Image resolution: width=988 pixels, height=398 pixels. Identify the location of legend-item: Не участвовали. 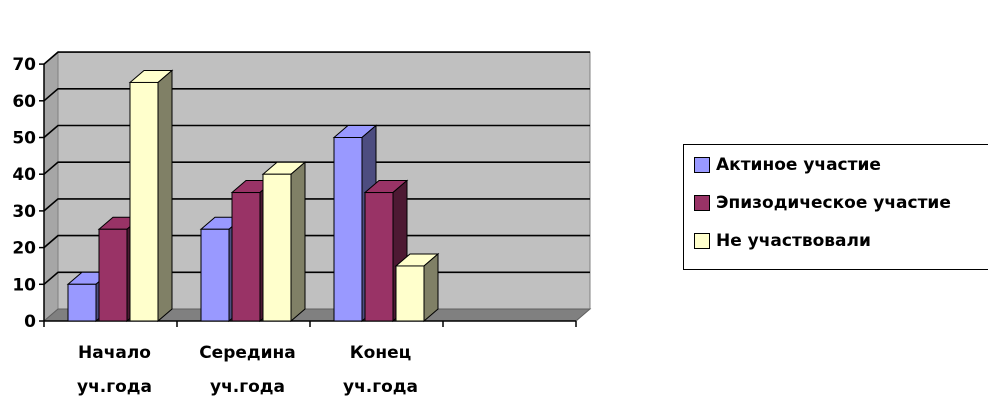
(782, 241).